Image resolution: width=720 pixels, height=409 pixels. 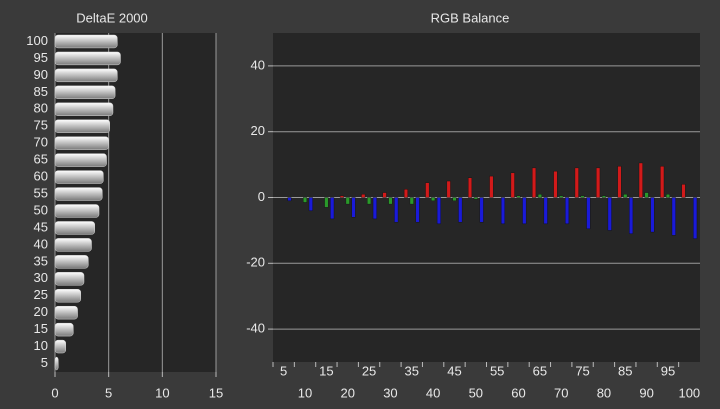 What do you see at coordinates (470, 17) in the screenshot?
I see `chart-title: RGB Balance` at bounding box center [470, 17].